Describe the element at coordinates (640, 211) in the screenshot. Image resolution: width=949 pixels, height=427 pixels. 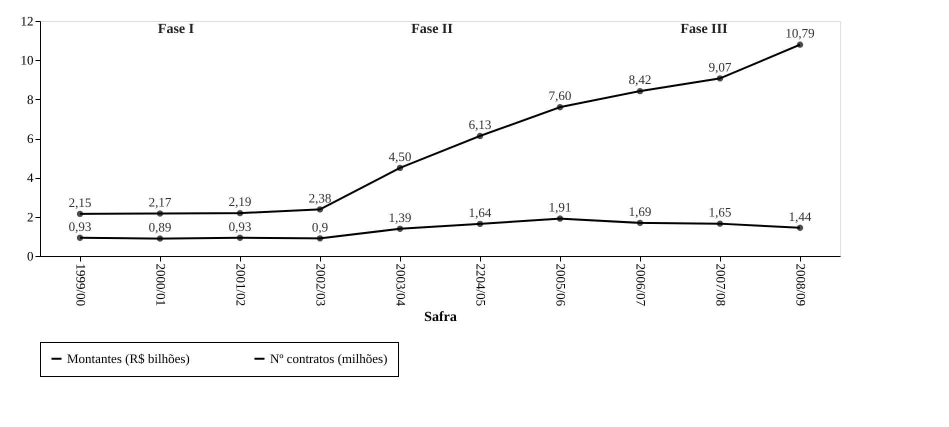
I see `data-label: 1,69` at that location.